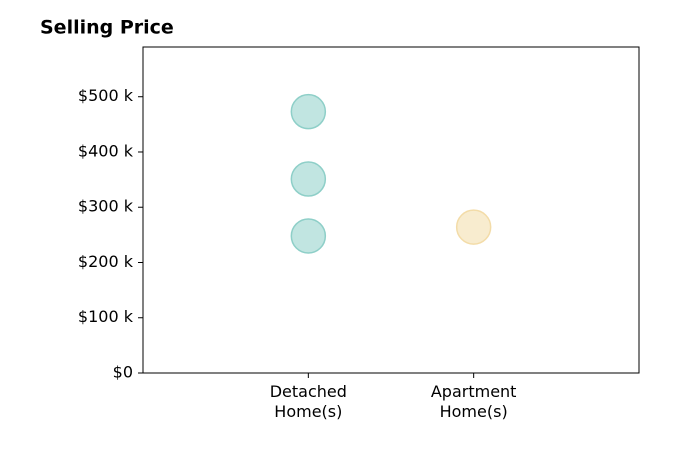 The height and width of the screenshot is (462, 679). What do you see at coordinates (106, 150) in the screenshot?
I see `y-tick-label: $400 k` at bounding box center [106, 150].